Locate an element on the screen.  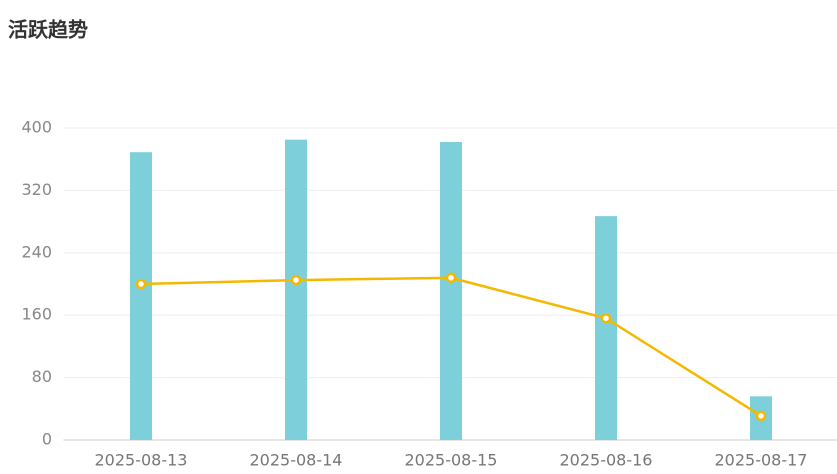
x-tick-label: 2025-08-14 is located at coordinates (296, 460).